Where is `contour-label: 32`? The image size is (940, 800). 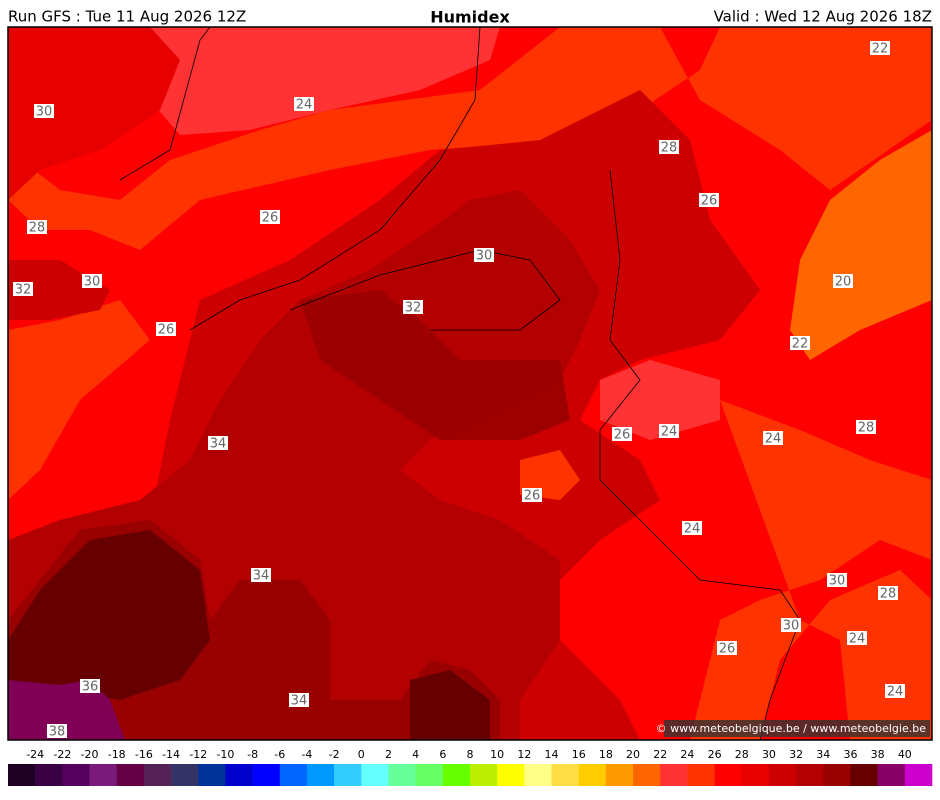
contour-label: 32 is located at coordinates (23, 290).